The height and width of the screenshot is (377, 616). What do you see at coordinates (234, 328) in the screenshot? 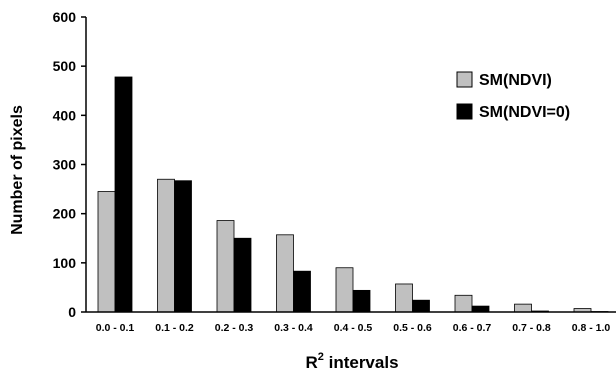
I see `x-tick-label: 0.2 - 0.3` at bounding box center [234, 328].